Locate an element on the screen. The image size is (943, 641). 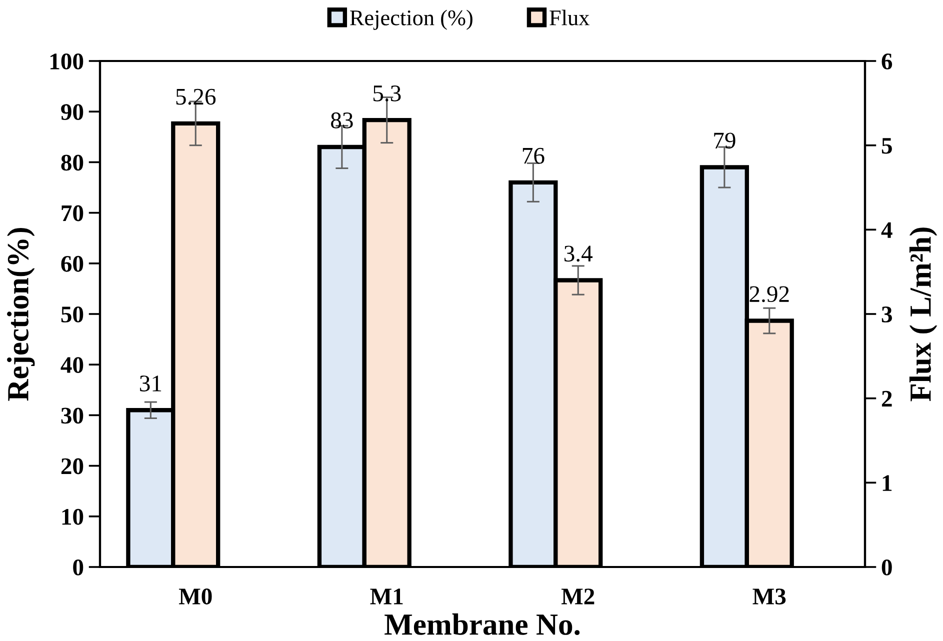
y2-tick-label: 6 is located at coordinates (887, 62).